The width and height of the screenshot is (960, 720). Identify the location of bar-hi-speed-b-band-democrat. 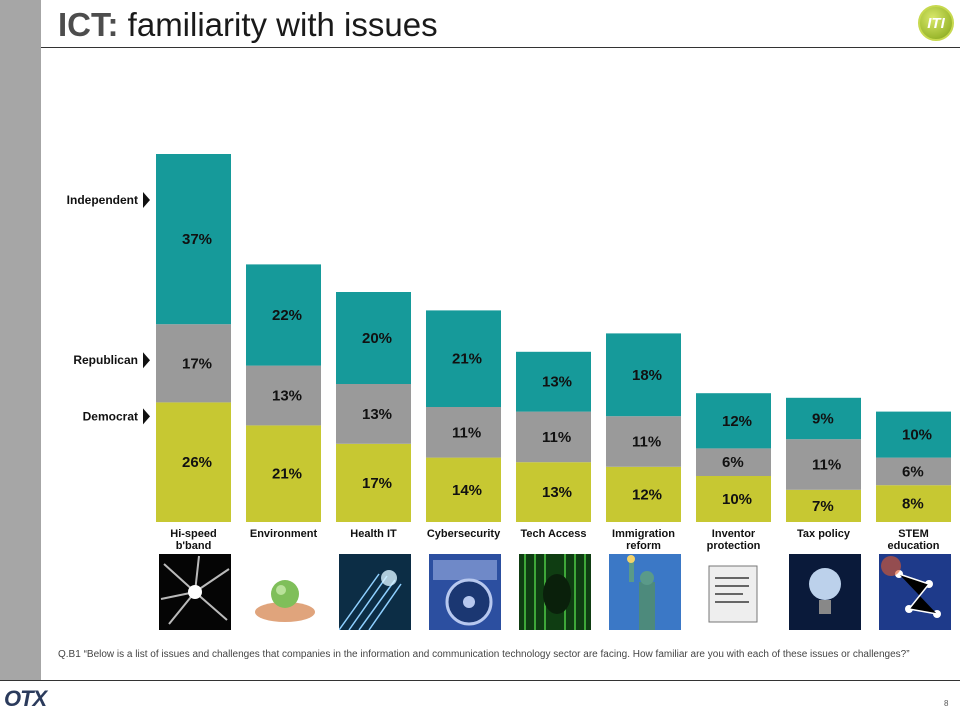
(193, 462).